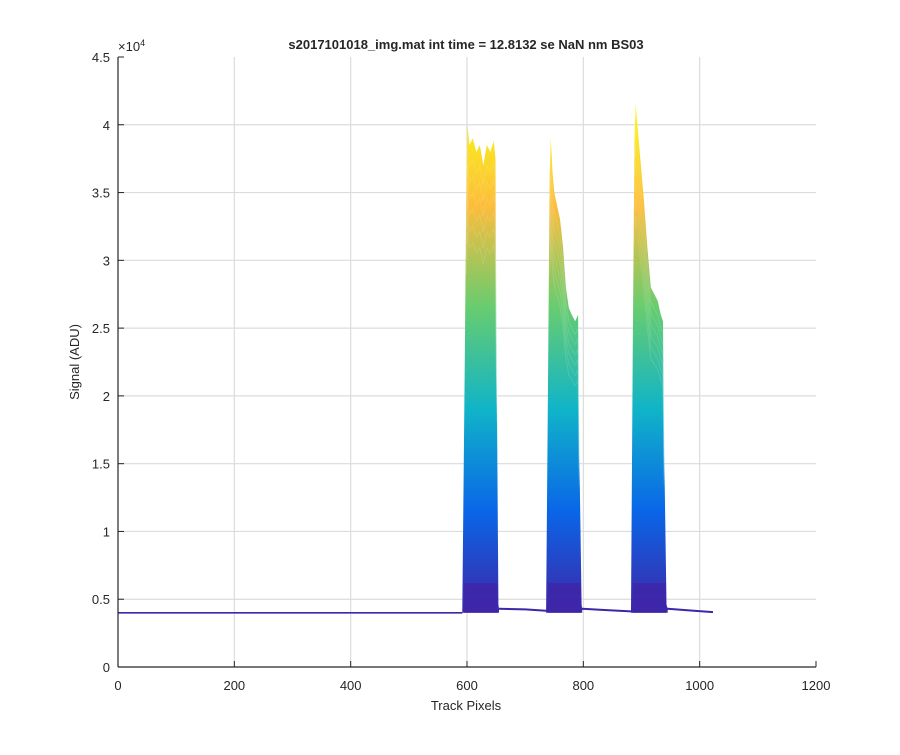 This screenshot has width=900, height=755. Describe the element at coordinates (234, 685) in the screenshot. I see `x-tick-label: 200` at that location.